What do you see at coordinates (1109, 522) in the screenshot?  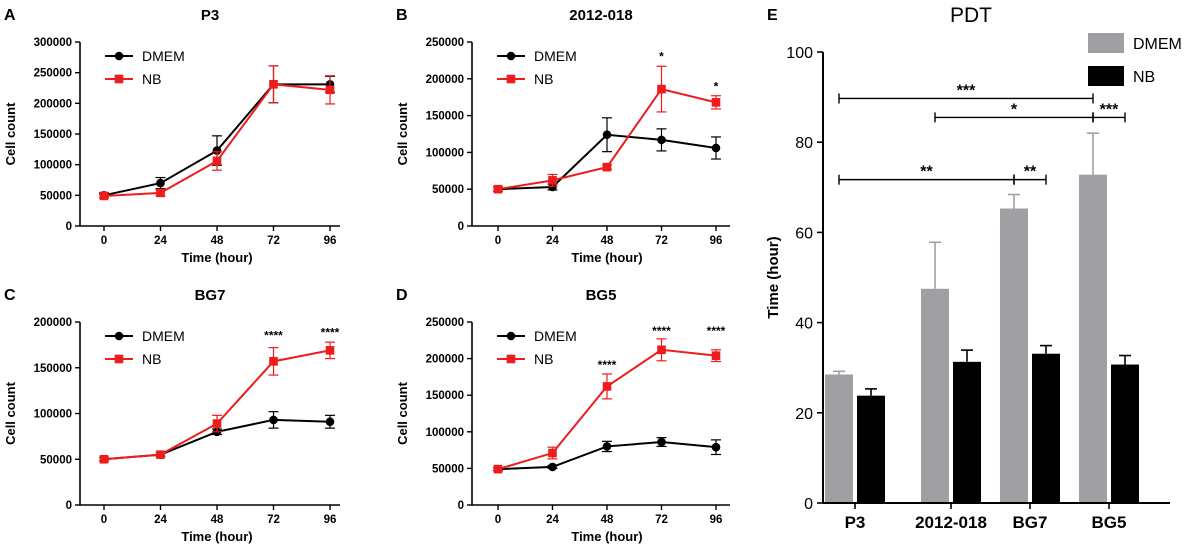 I see `panel-e-category-label: BG5` at bounding box center [1109, 522].